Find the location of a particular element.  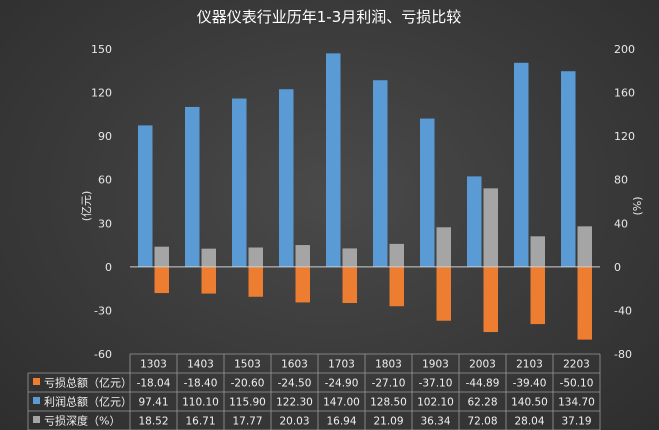

table-value-cell: 128.50 is located at coordinates (388, 403).